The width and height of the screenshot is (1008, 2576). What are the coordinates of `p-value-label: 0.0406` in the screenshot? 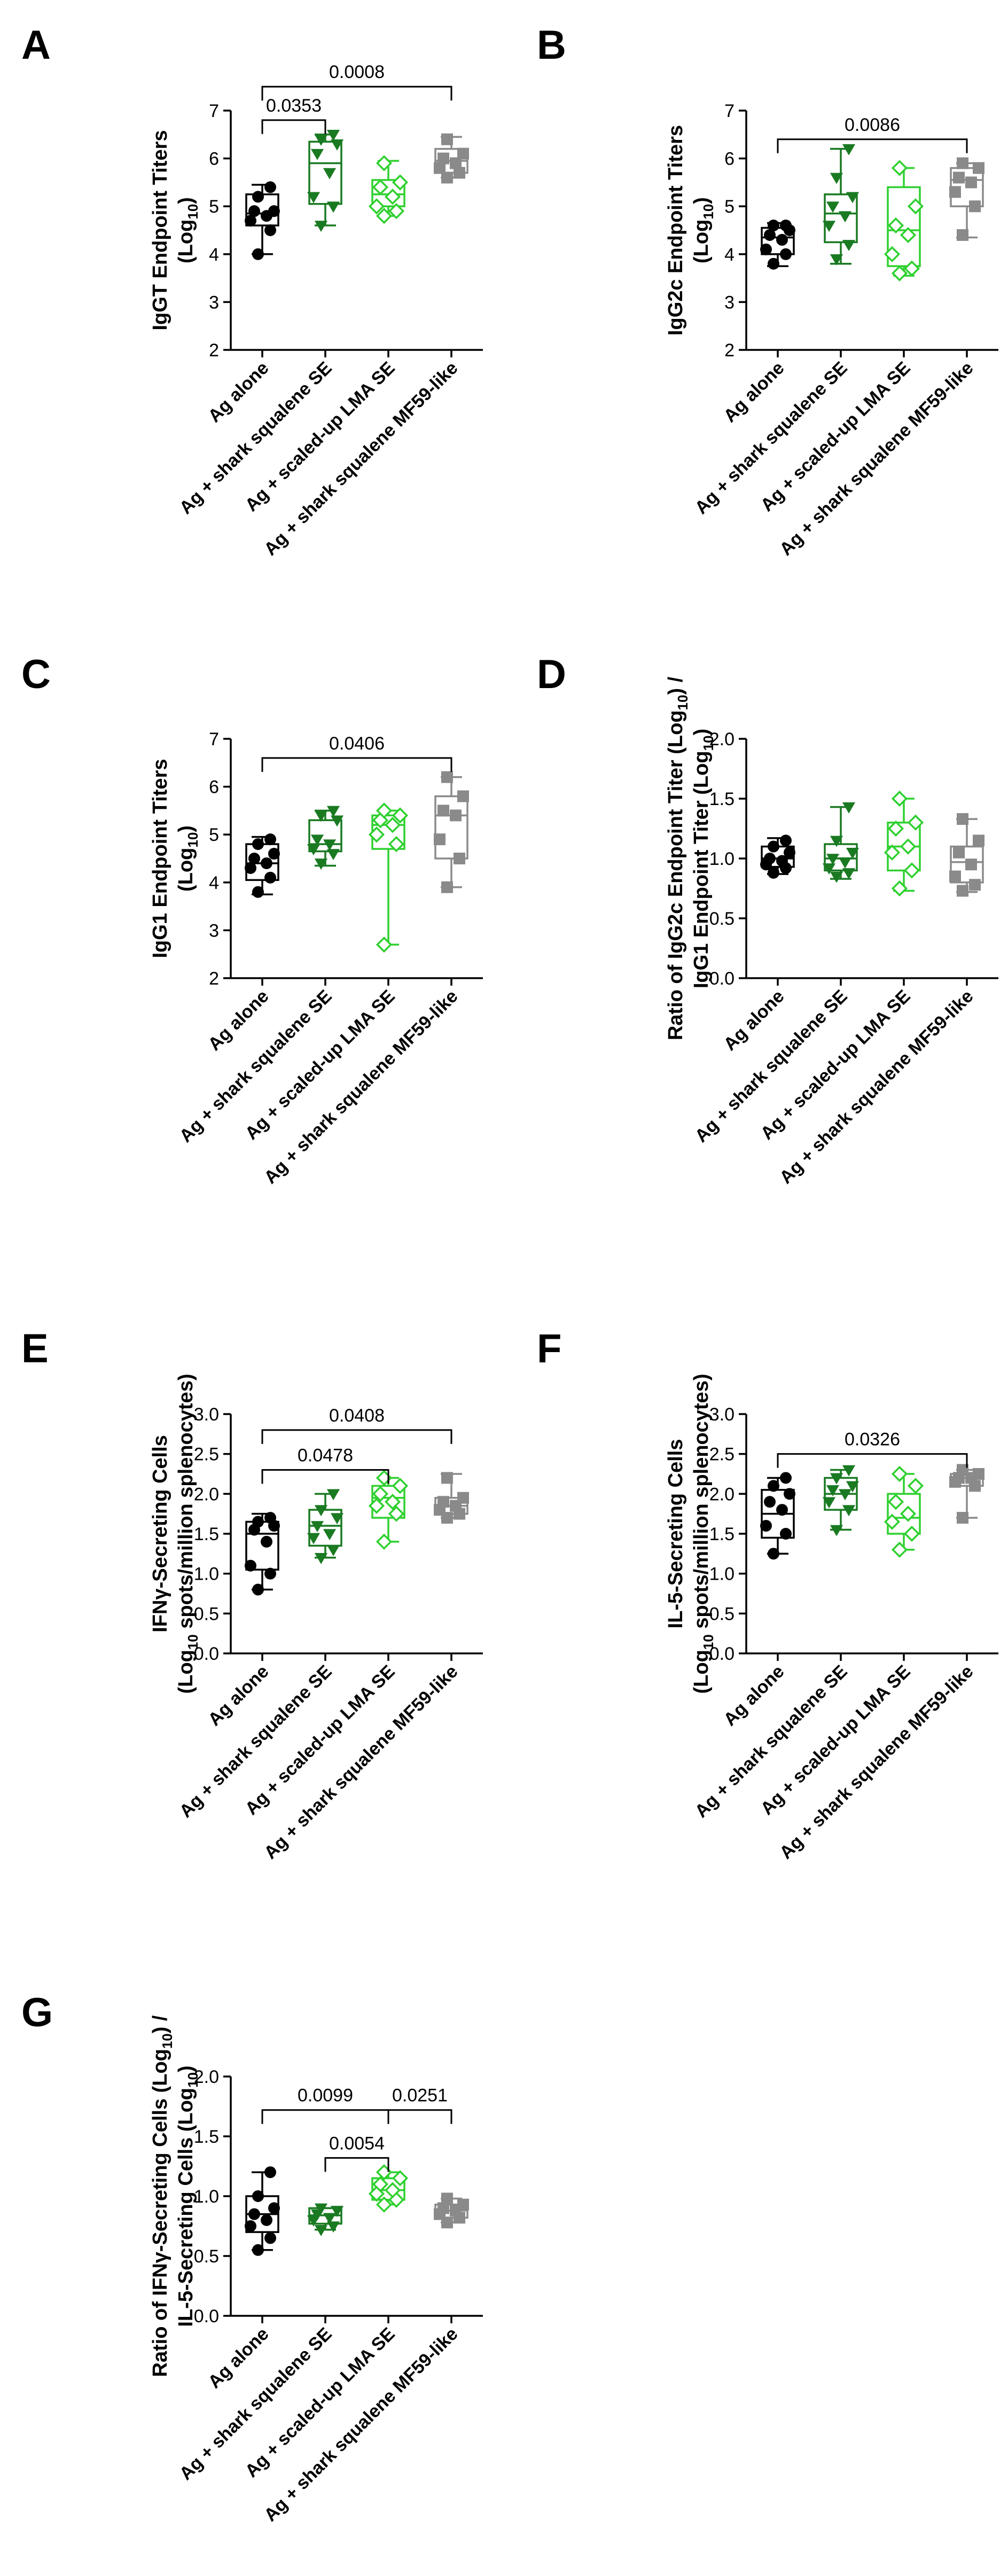 It's located at (357, 743).